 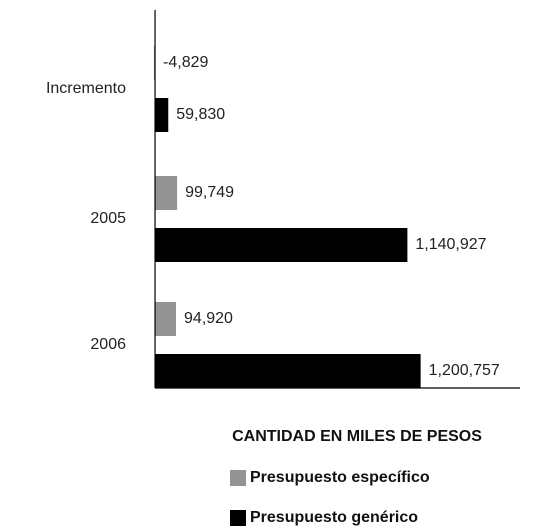 What do you see at coordinates (185, 62) in the screenshot?
I see `value-label: -4,829` at bounding box center [185, 62].